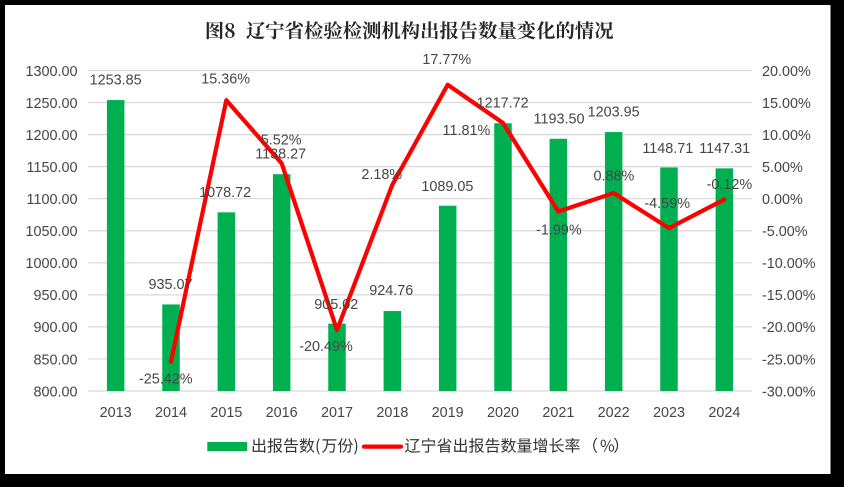 Image resolution: width=844 pixels, height=487 pixels. I want to click on svg-text: 2015, so click(226, 413).